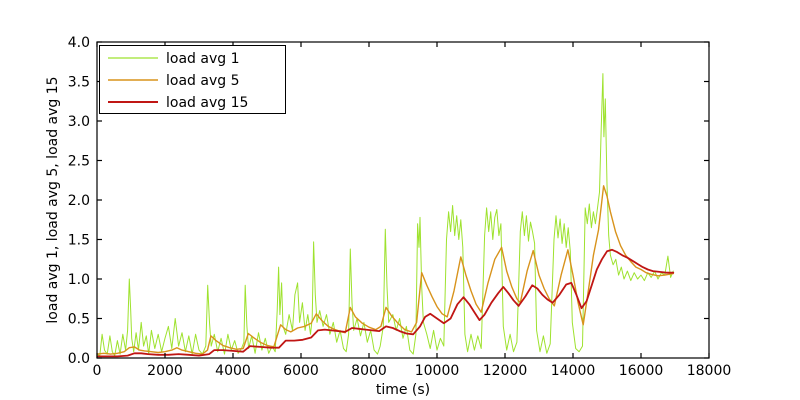 Image resolution: width=800 pixels, height=400 pixels. Describe the element at coordinates (79, 241) in the screenshot. I see `y-tick-label: 1.5` at that location.